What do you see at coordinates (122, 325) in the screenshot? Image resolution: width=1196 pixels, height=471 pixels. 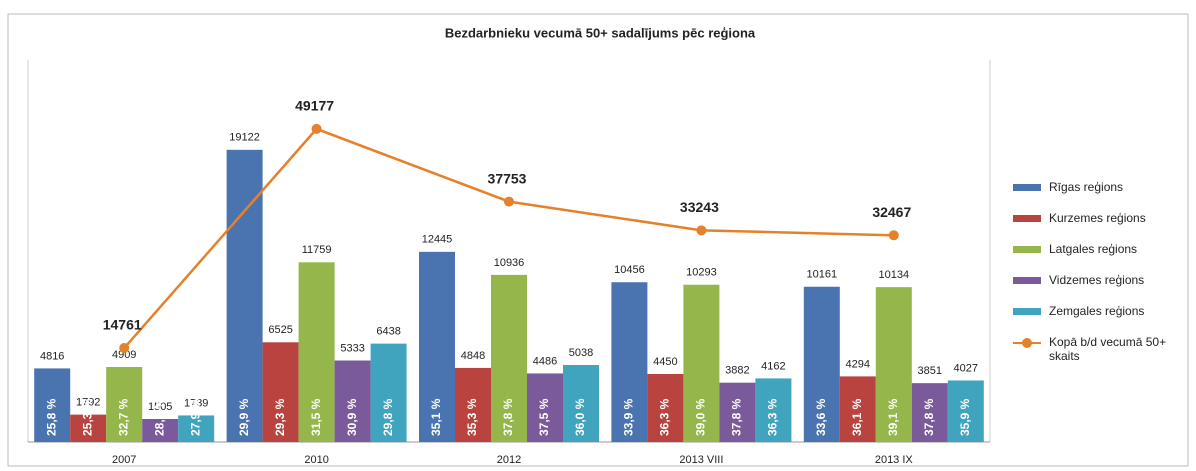 I see `line-value-label: 14761` at bounding box center [122, 325].